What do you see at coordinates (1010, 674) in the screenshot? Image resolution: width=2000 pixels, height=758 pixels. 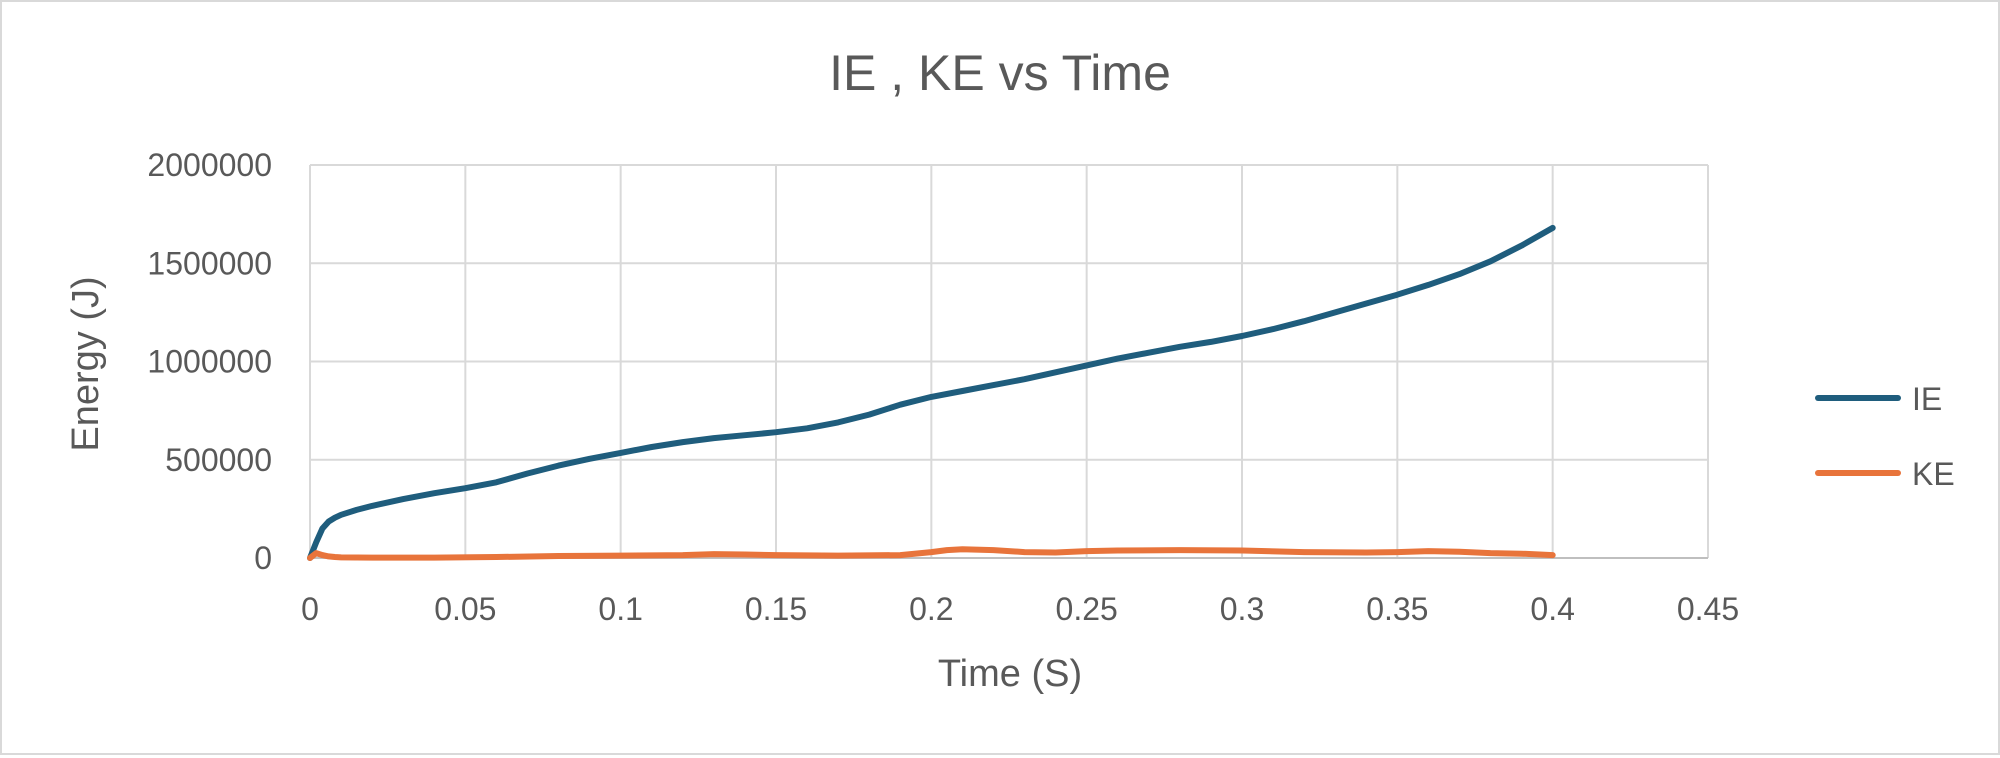 I see `x-axis-title: Time (S)` at bounding box center [1010, 674].